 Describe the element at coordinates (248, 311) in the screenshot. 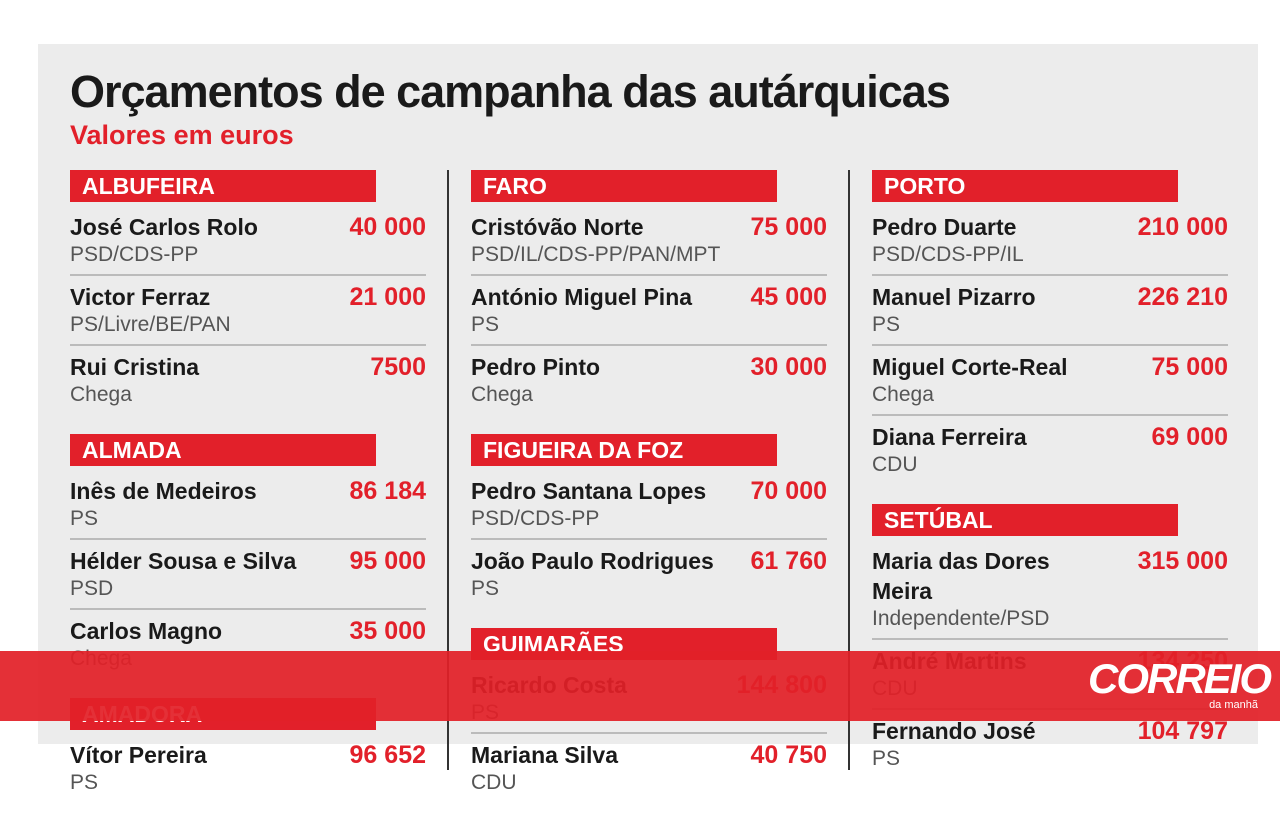

I see `candidate-row: Victor Ferraz PS/Livre/BE/PAN 21 000` at that location.